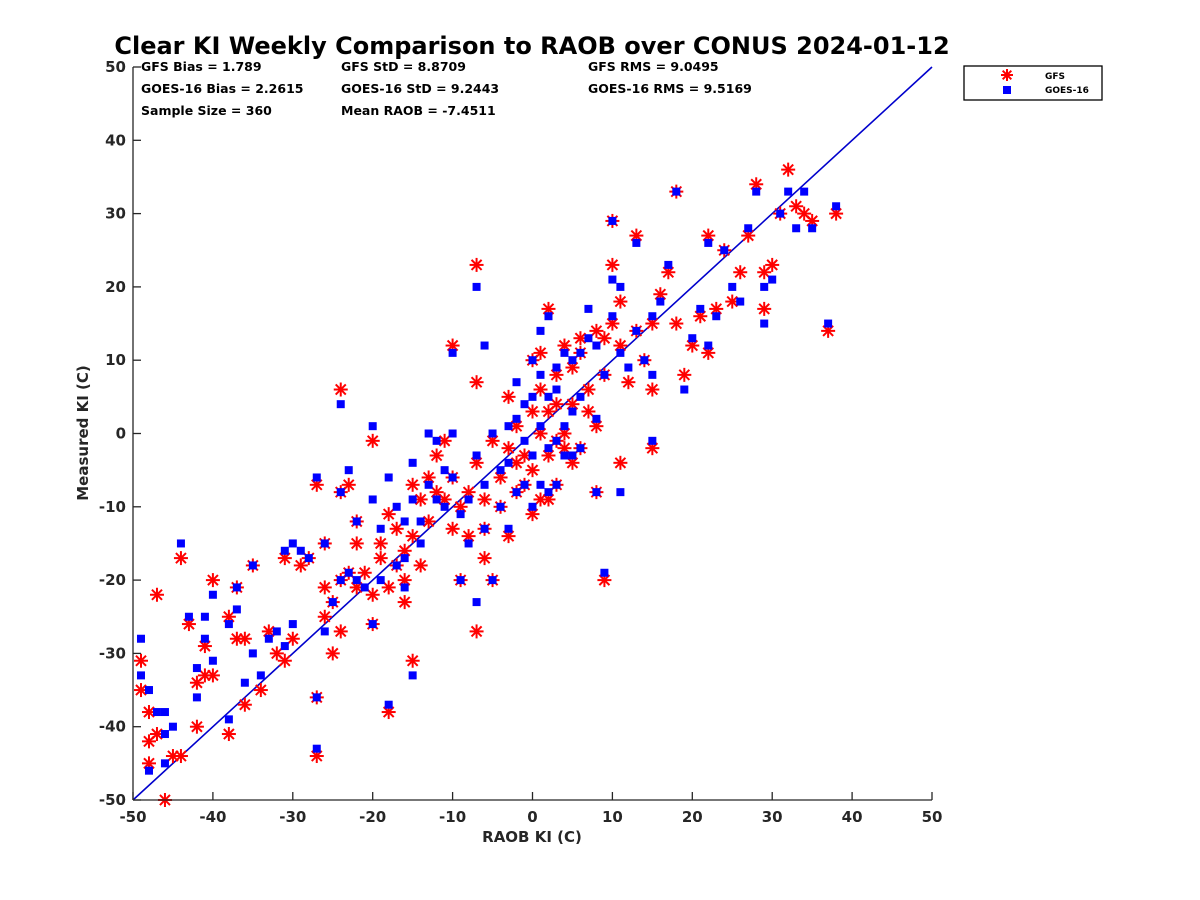 Image resolution: width=1200 pixels, height=900 pixels. Describe the element at coordinates (532, 837) in the screenshot. I see `x-axis-label: RAOB KI (C)` at that location.